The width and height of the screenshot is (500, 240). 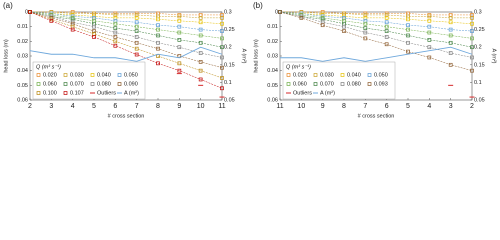 I want to click on y-tick-label: 0.02, so click(x=22, y=42).